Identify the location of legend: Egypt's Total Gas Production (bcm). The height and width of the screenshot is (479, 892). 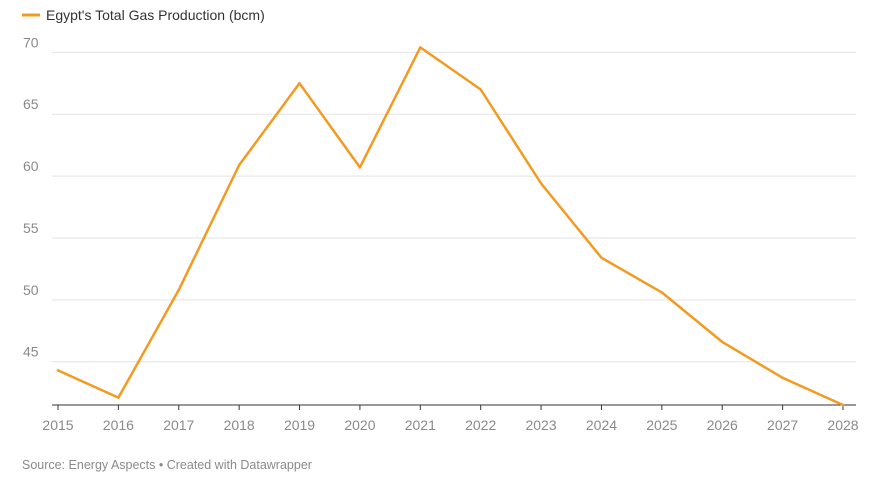
(143, 15).